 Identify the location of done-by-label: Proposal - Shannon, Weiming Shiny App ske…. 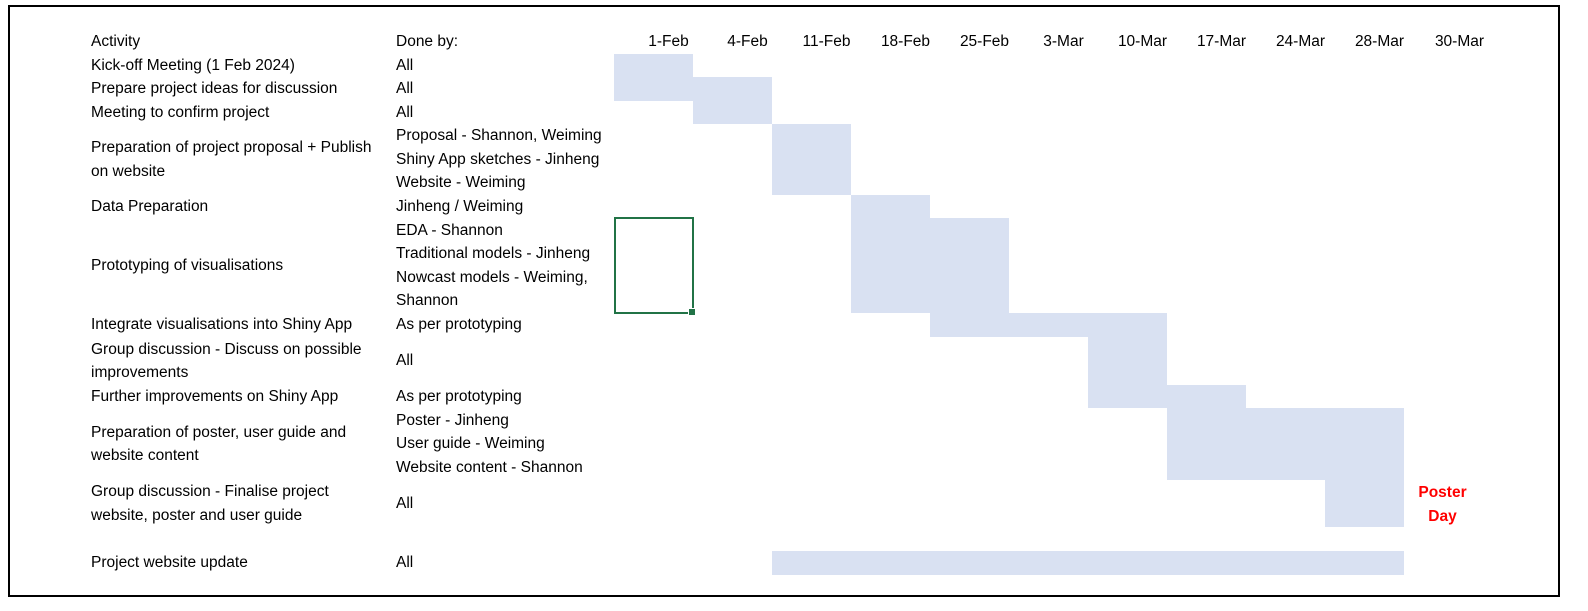
(499, 159).